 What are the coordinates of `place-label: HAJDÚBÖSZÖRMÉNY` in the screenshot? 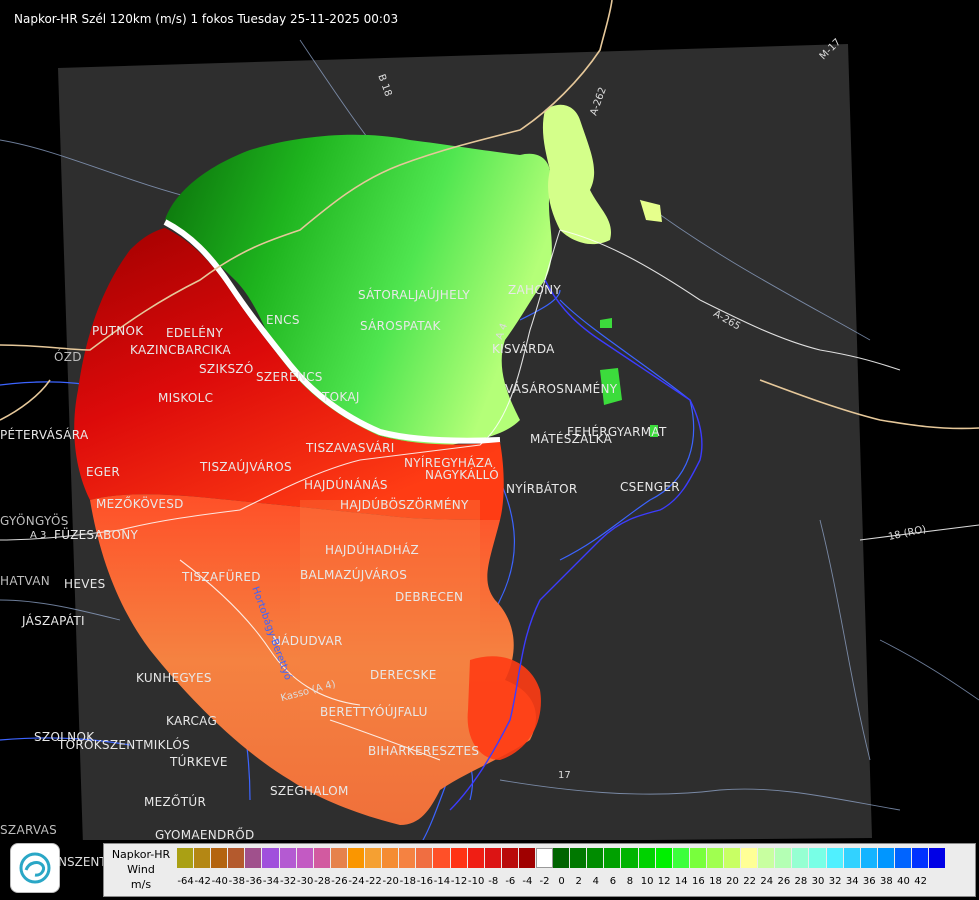 It's located at (404, 505).